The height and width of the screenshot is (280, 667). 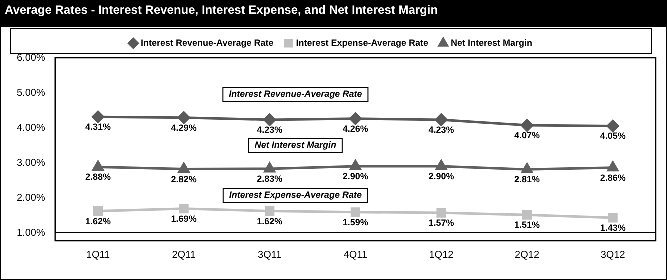 What do you see at coordinates (356, 255) in the screenshot?
I see `x-tick-label: 4Q11` at bounding box center [356, 255].